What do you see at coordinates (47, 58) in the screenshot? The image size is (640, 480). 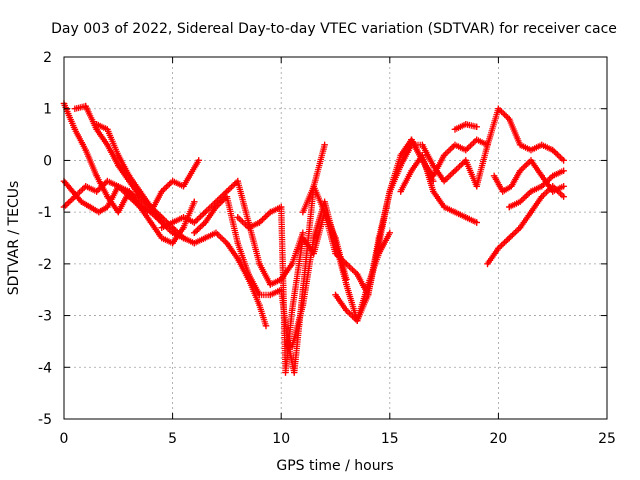 I see `y-tick-label: 2` at bounding box center [47, 58].